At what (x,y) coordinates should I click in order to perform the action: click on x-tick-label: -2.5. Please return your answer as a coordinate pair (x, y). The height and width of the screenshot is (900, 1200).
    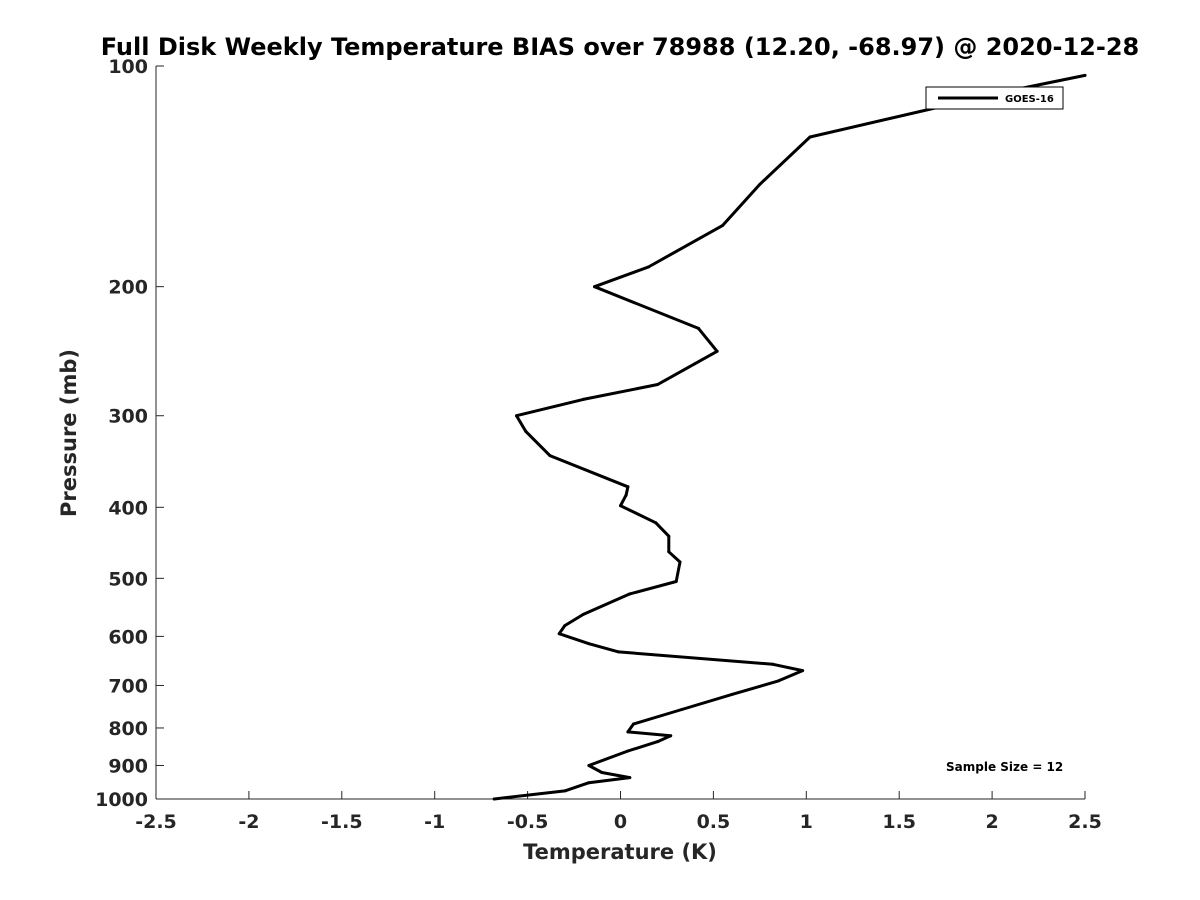
    Looking at the image, I should click on (156, 822).